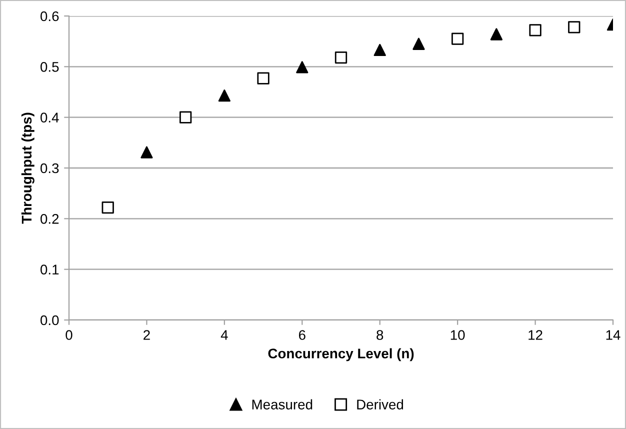 The image size is (626, 429). What do you see at coordinates (49, 269) in the screenshot?
I see `y-tick-label: 0.1` at bounding box center [49, 269].